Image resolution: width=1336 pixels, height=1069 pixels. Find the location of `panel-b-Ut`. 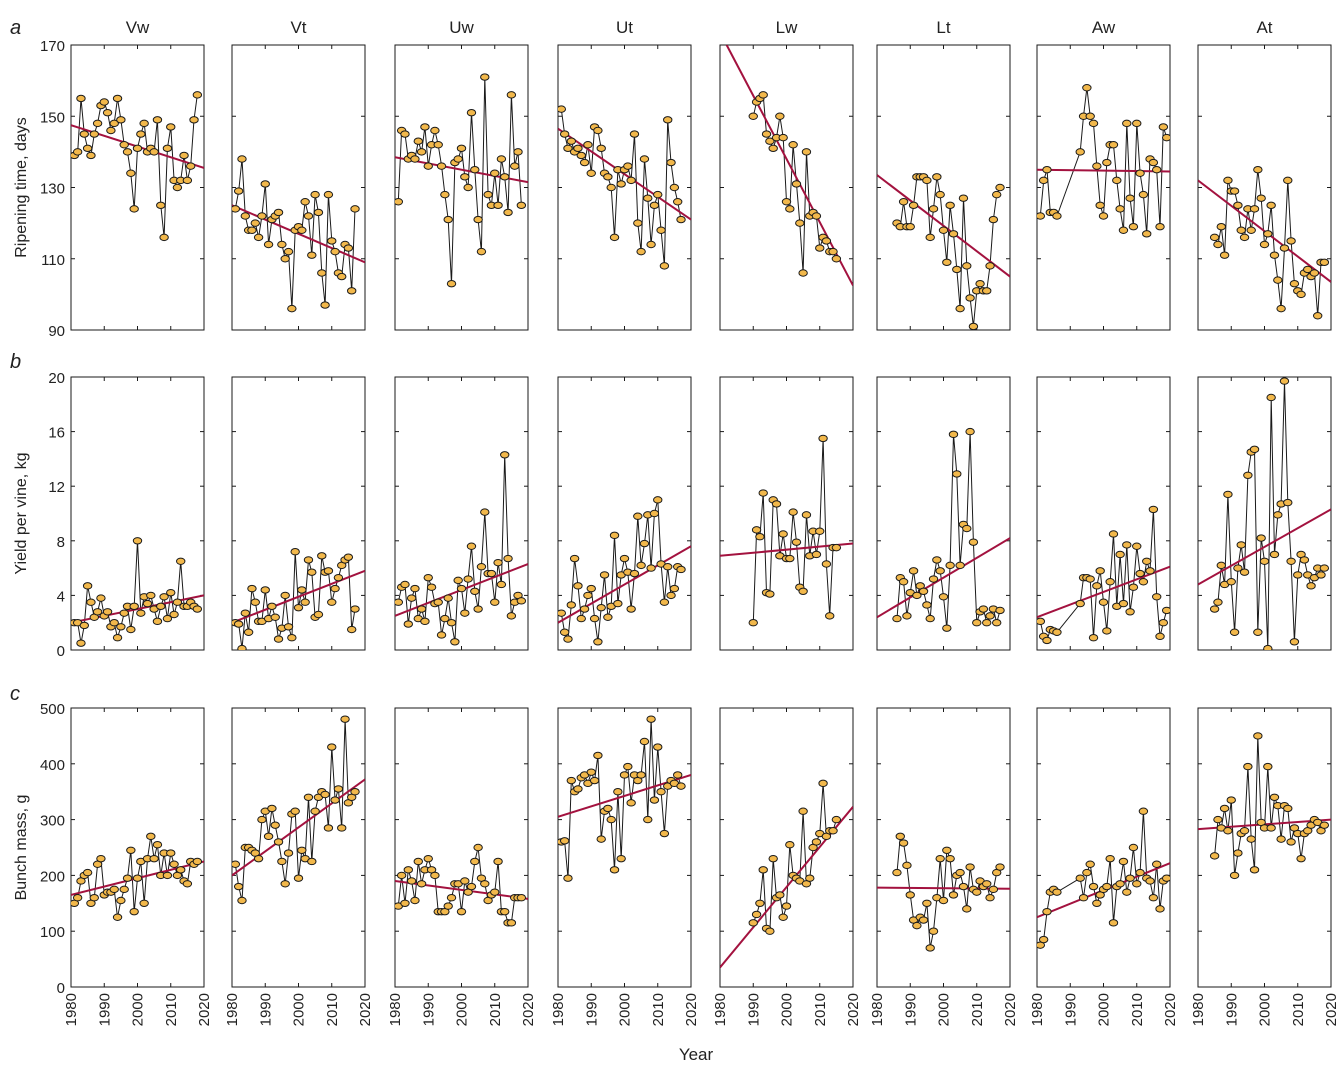

panel-b-Ut is located at coordinates (624, 513).